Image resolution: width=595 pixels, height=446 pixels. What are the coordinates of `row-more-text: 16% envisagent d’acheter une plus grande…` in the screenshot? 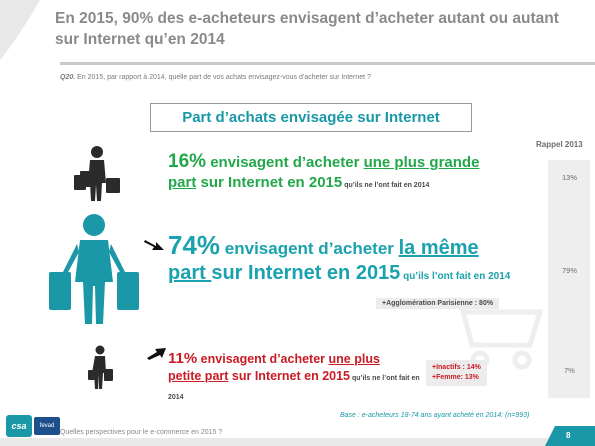 It's located at (333, 174).